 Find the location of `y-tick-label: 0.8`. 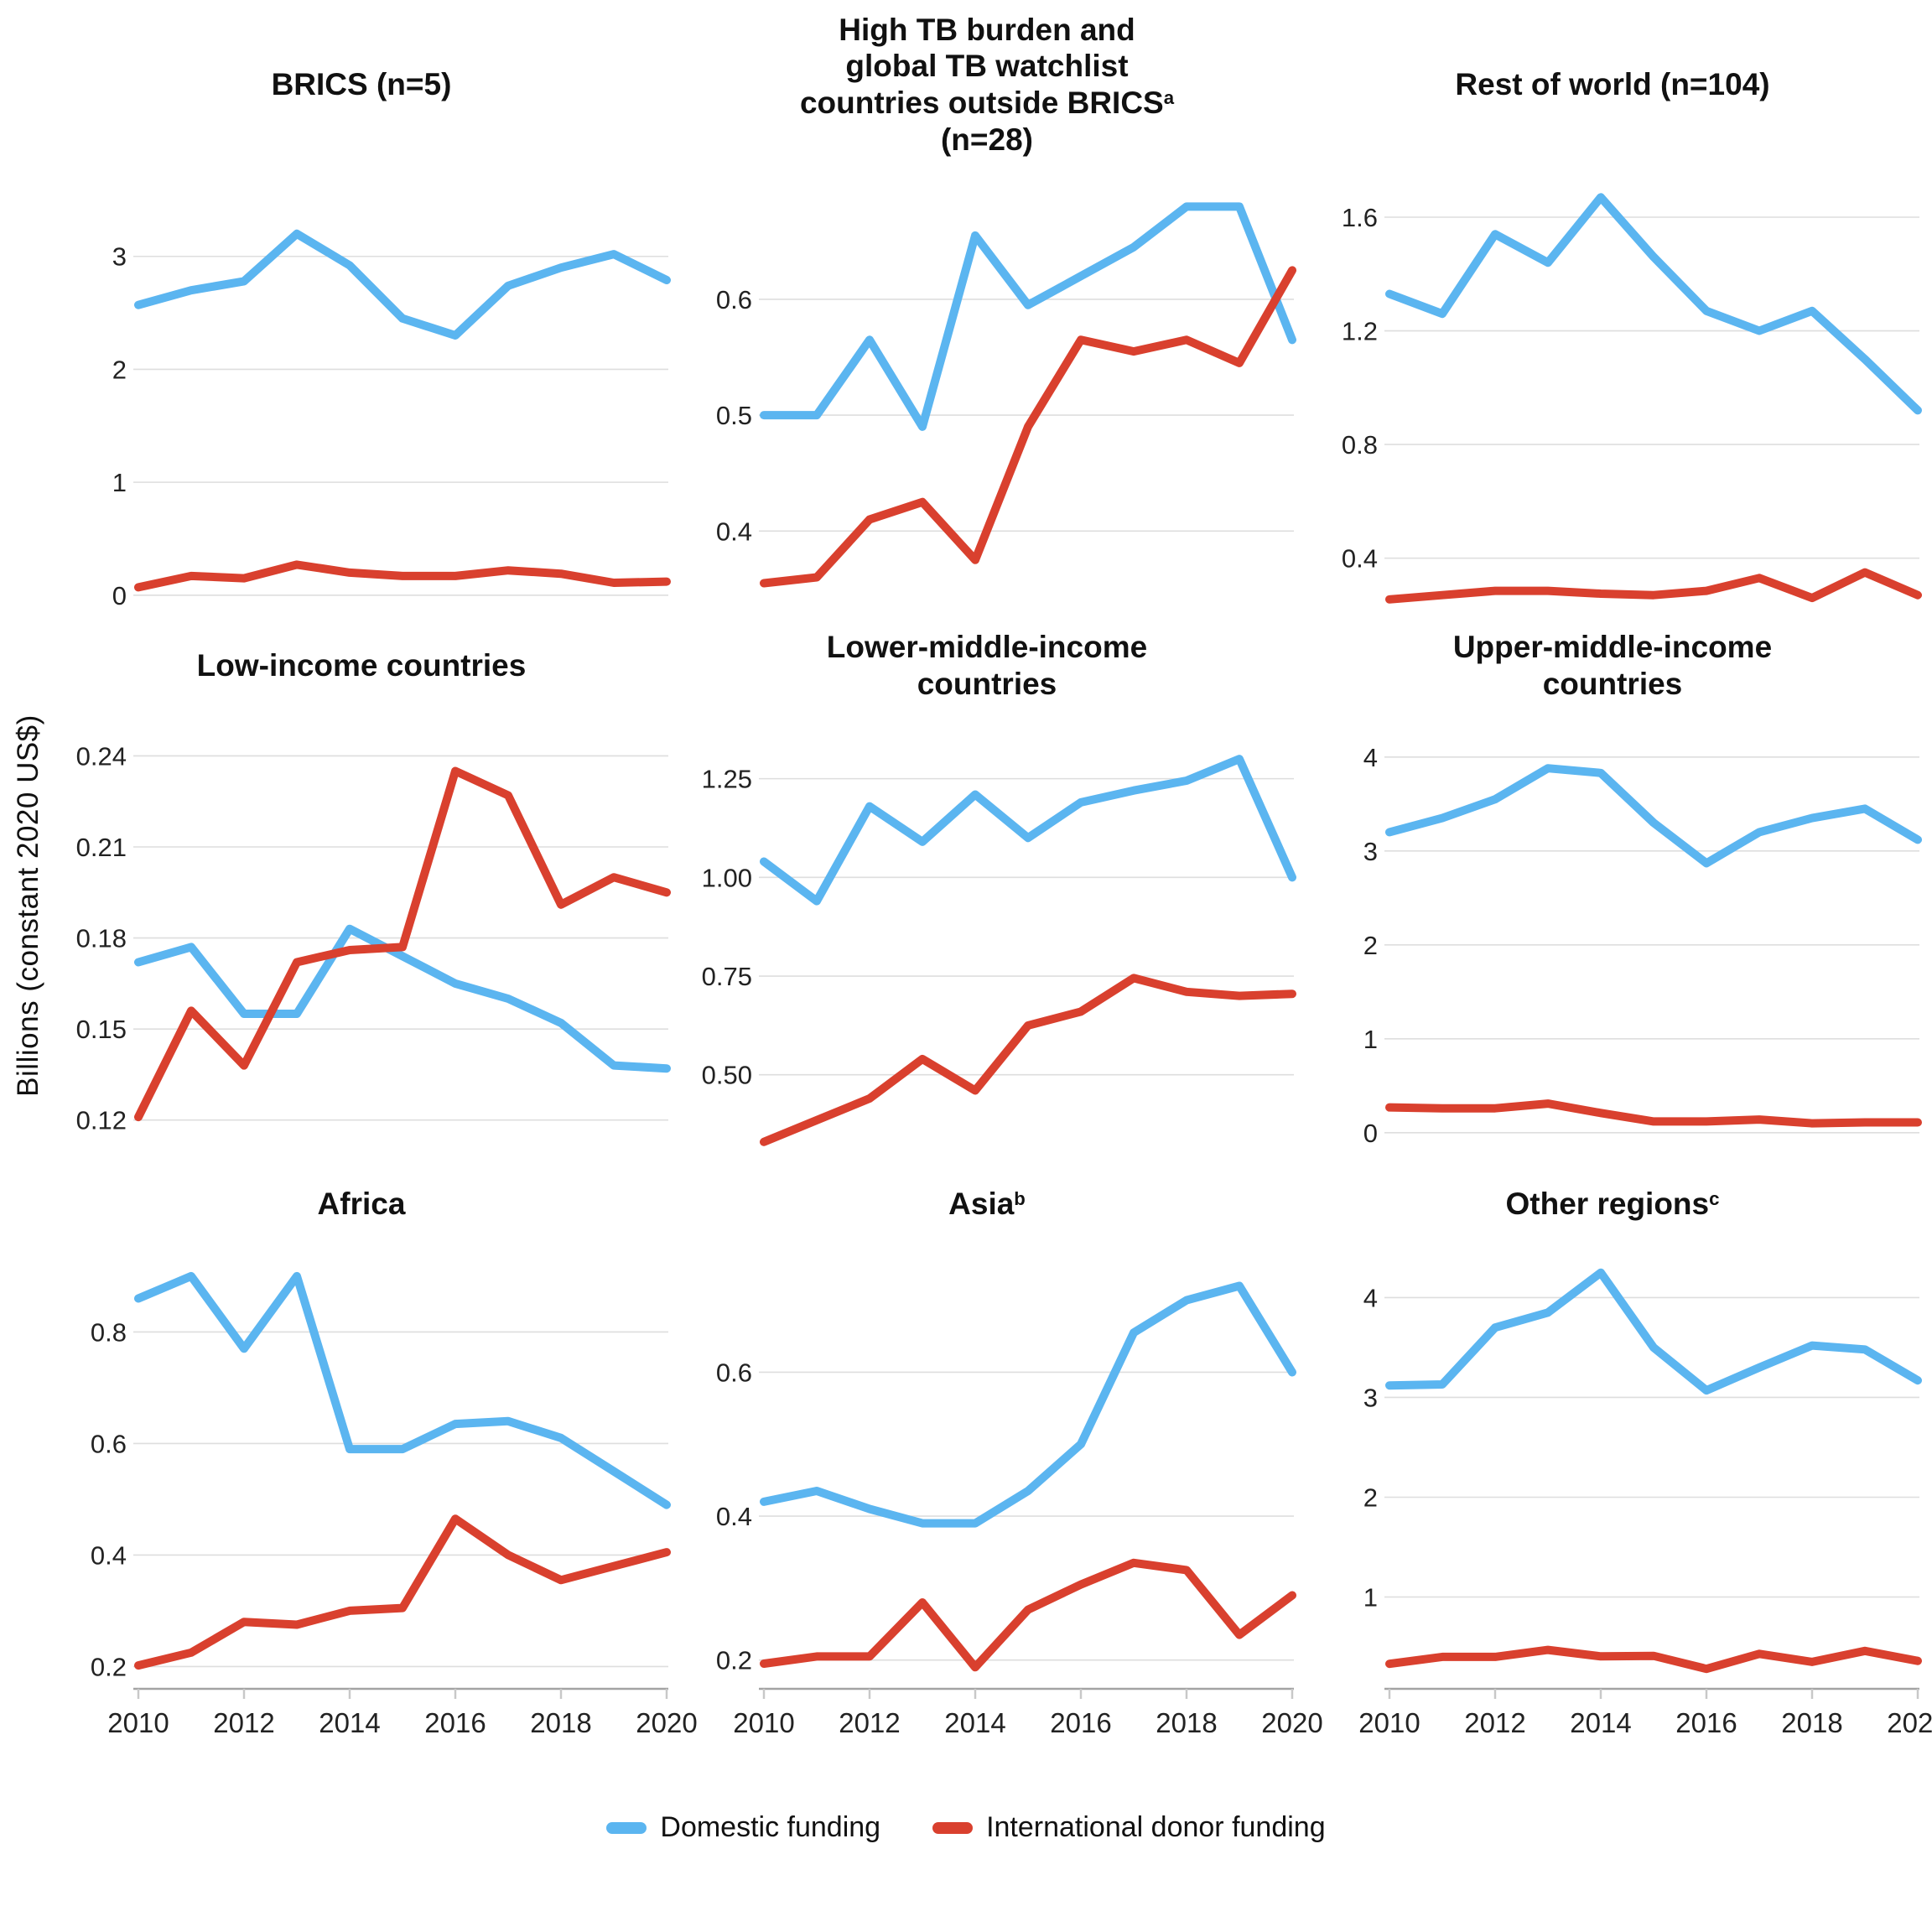

y-tick-label: 0.8 is located at coordinates (109, 1332).